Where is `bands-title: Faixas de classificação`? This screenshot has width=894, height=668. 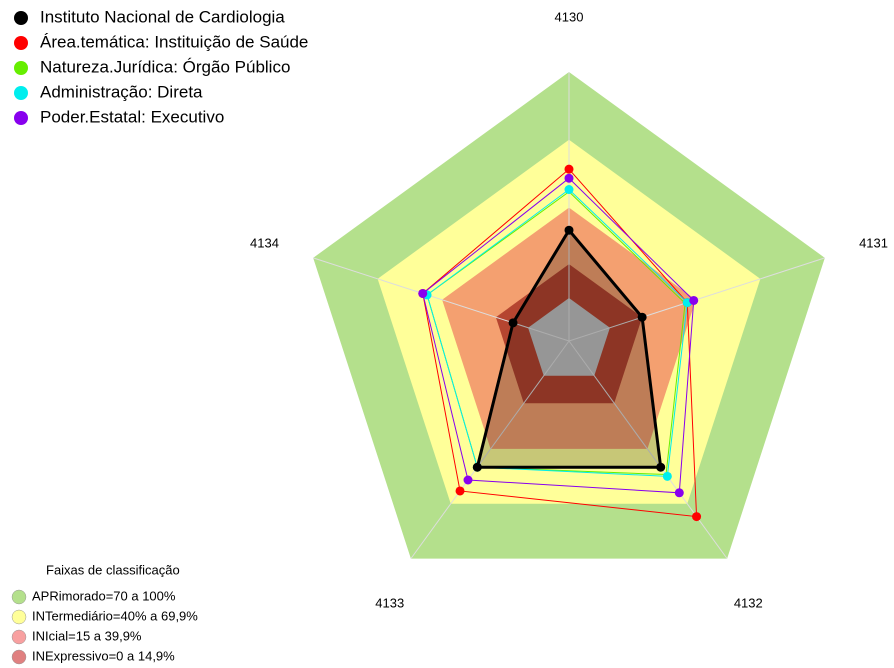 bands-title: Faixas de classificação is located at coordinates (113, 569).